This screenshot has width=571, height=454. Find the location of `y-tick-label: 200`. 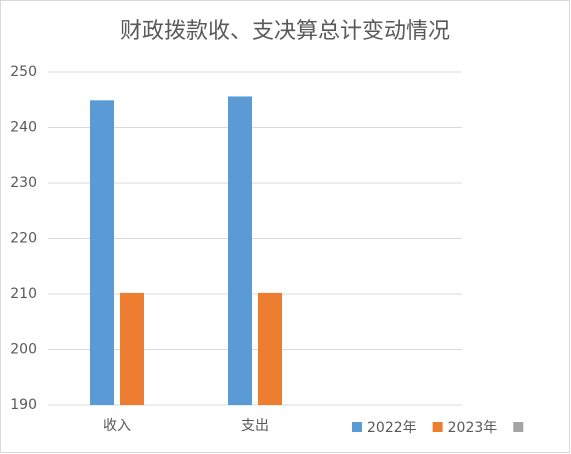

y-tick-label: 200 is located at coordinates (23, 350).